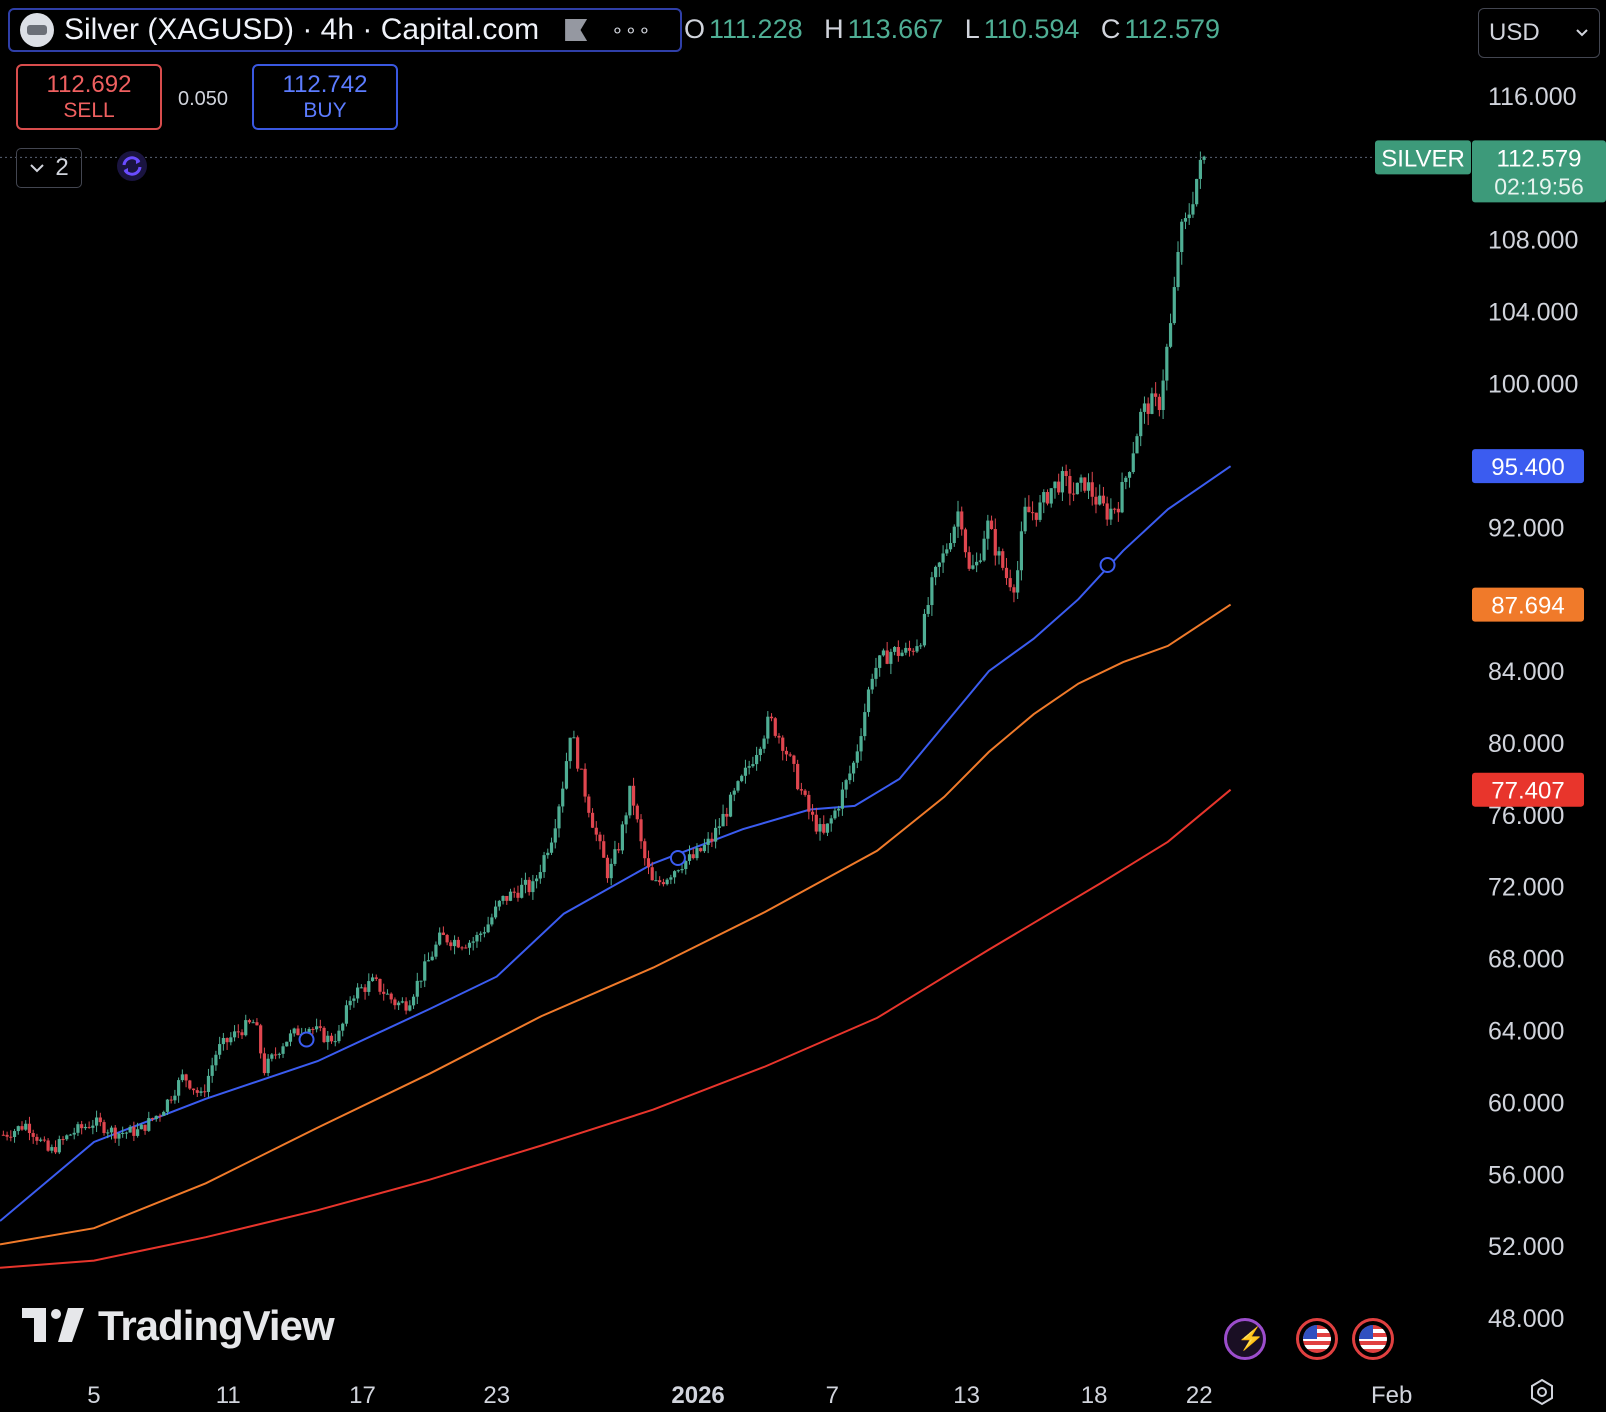 This screenshot has height=1412, width=1606. Describe the element at coordinates (1542, 1392) in the screenshot. I see `settings-icon` at that location.